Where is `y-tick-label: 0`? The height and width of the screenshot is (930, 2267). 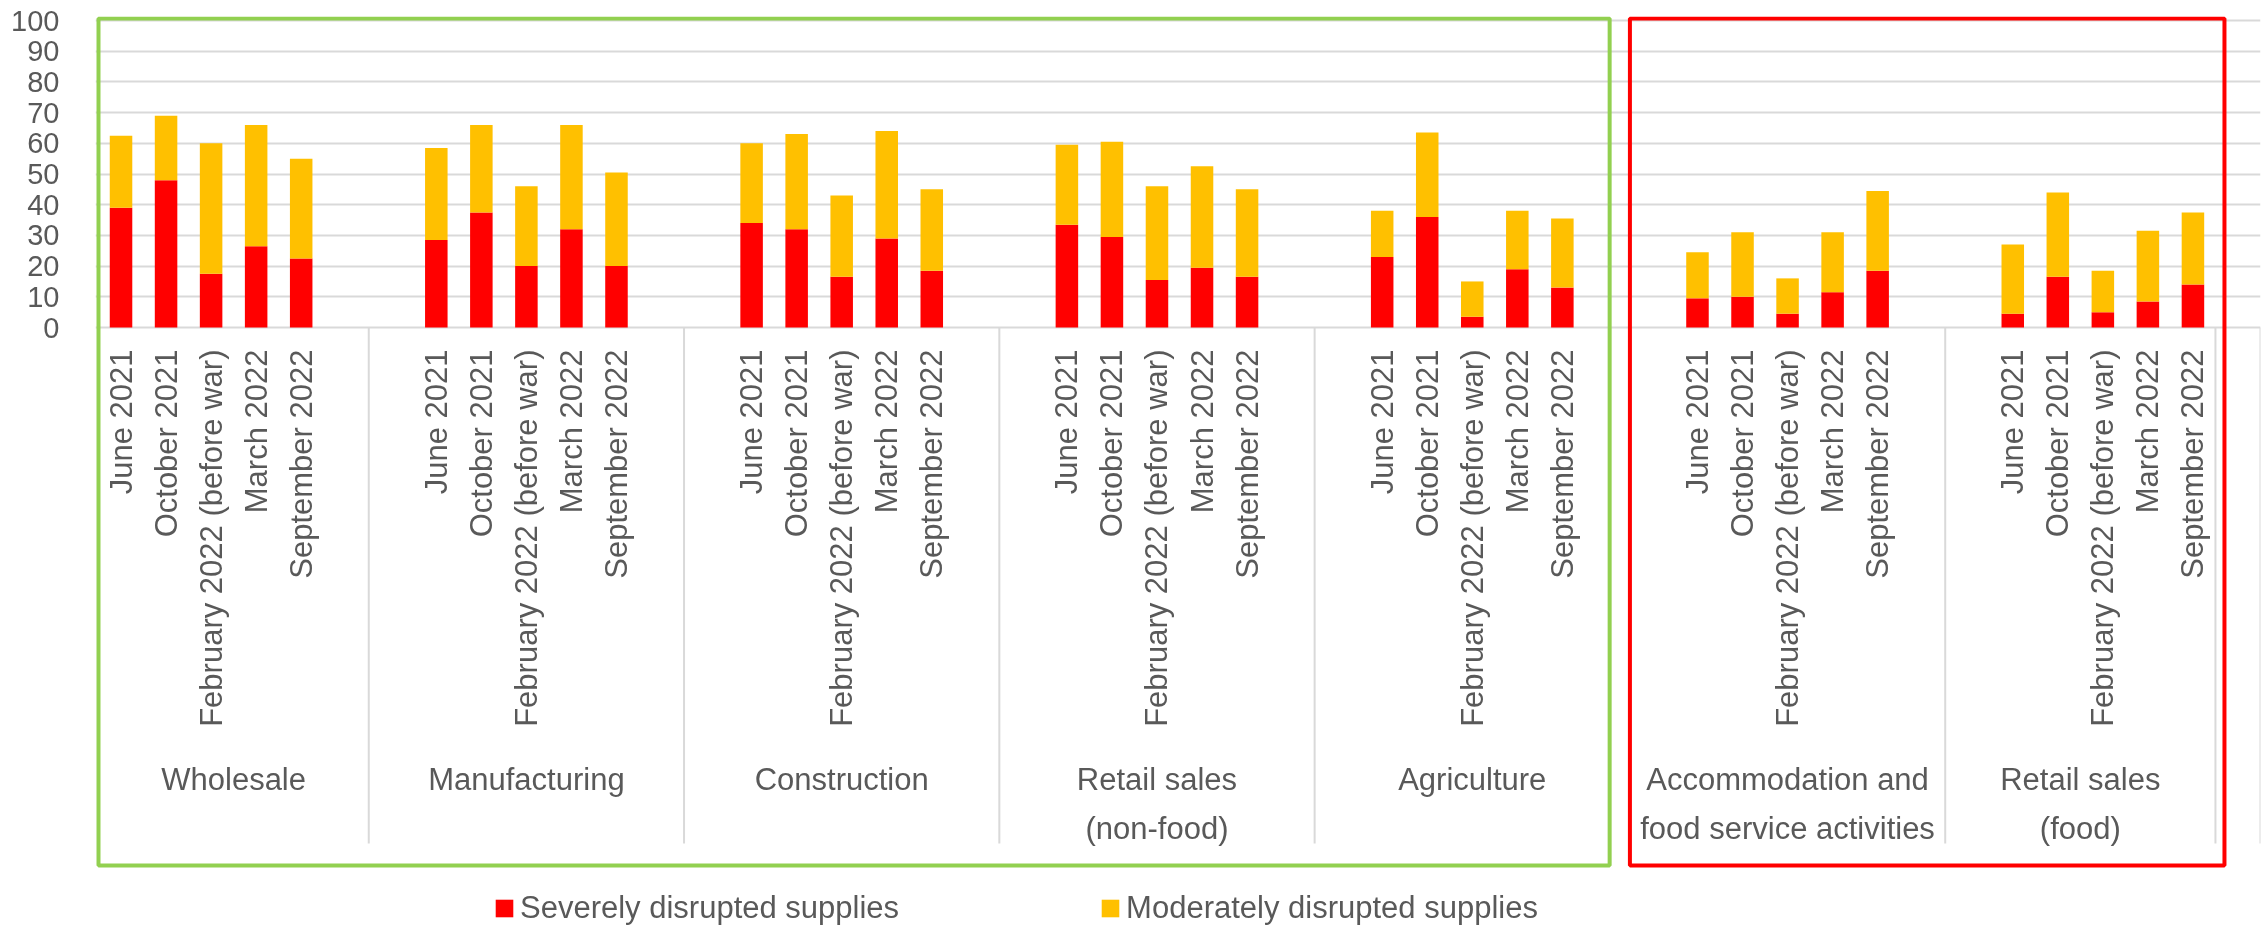
y-tick-label: 0 is located at coordinates (51, 327).